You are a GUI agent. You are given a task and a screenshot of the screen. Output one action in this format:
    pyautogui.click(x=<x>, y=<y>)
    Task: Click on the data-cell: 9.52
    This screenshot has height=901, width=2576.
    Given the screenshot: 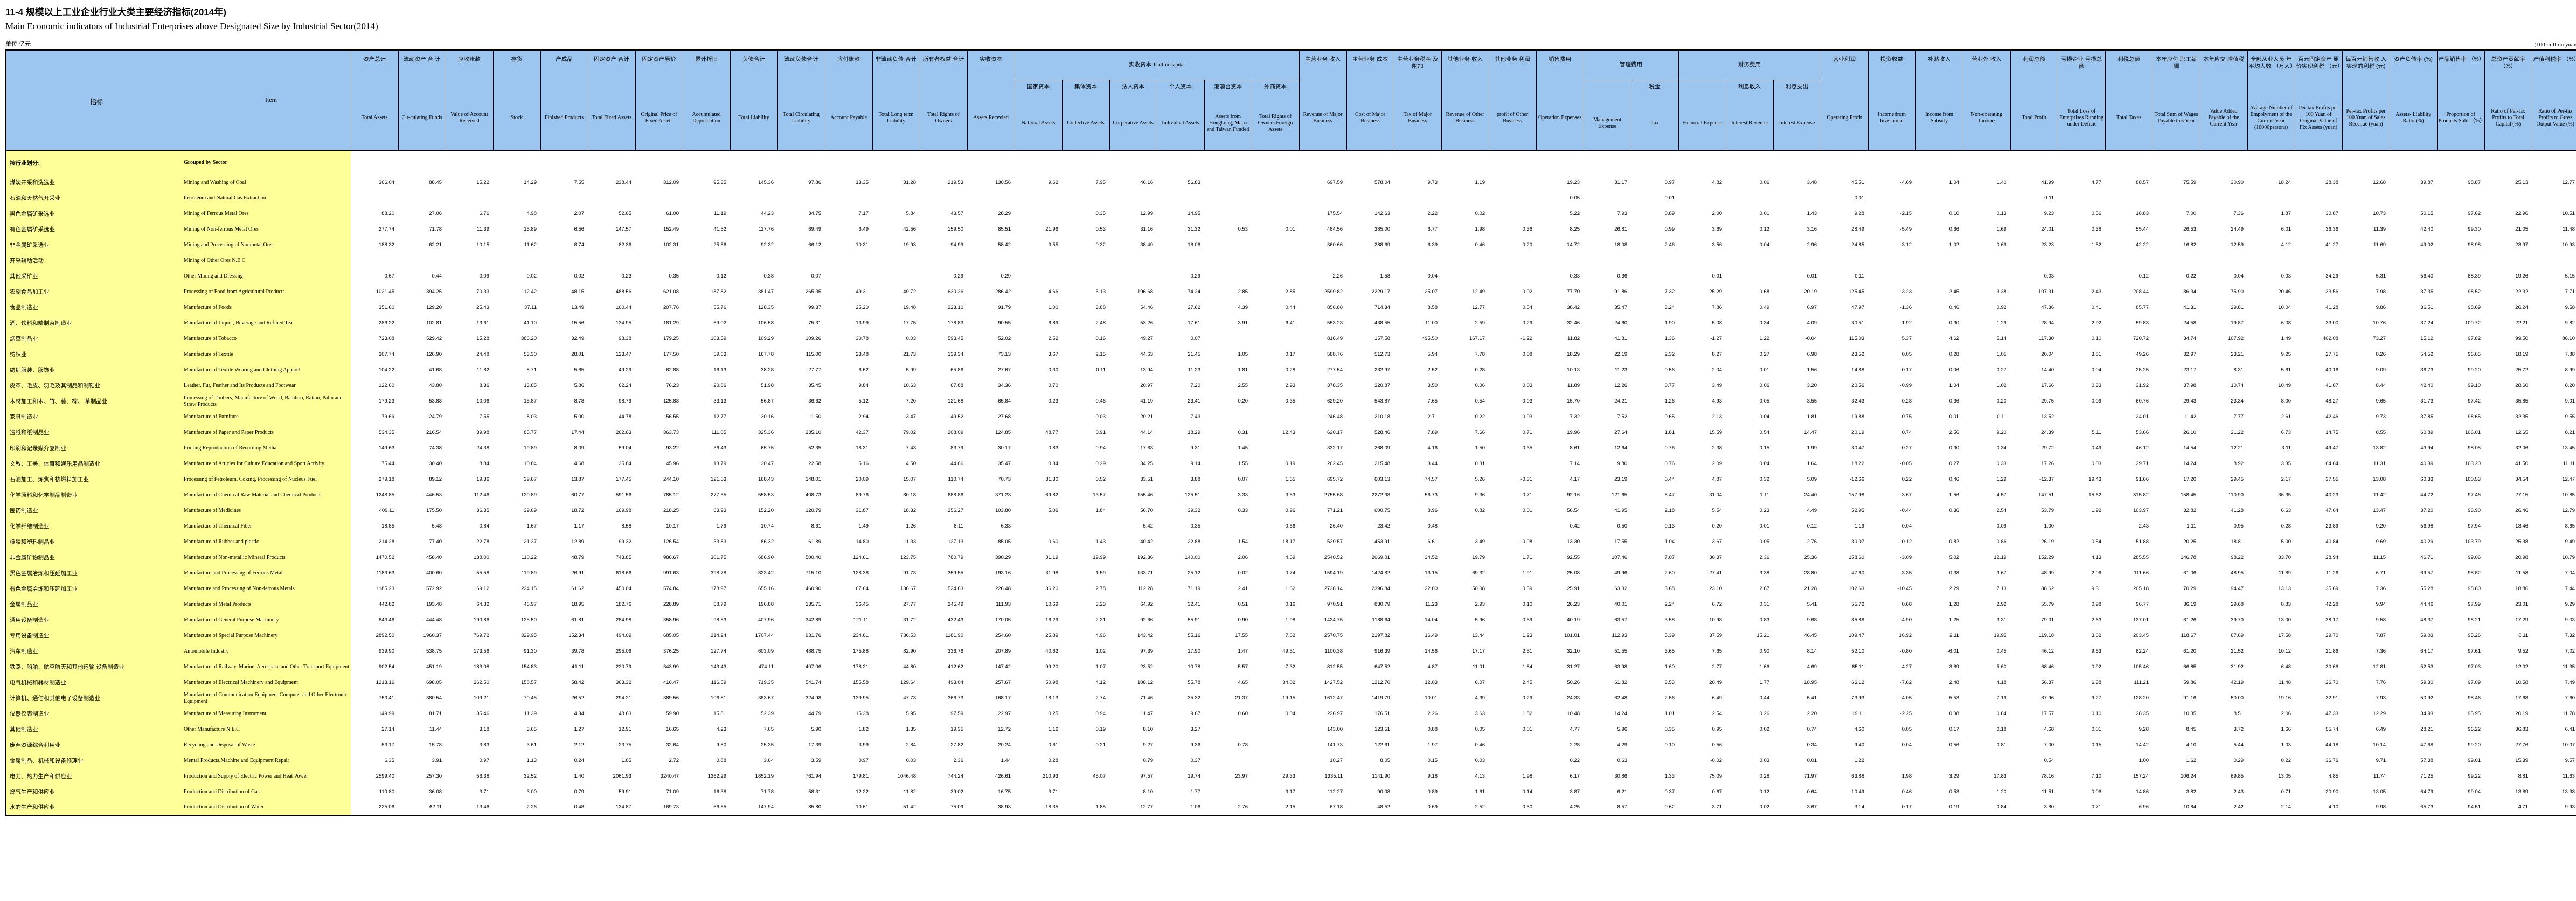 What is the action you would take?
    pyautogui.click(x=2523, y=651)
    